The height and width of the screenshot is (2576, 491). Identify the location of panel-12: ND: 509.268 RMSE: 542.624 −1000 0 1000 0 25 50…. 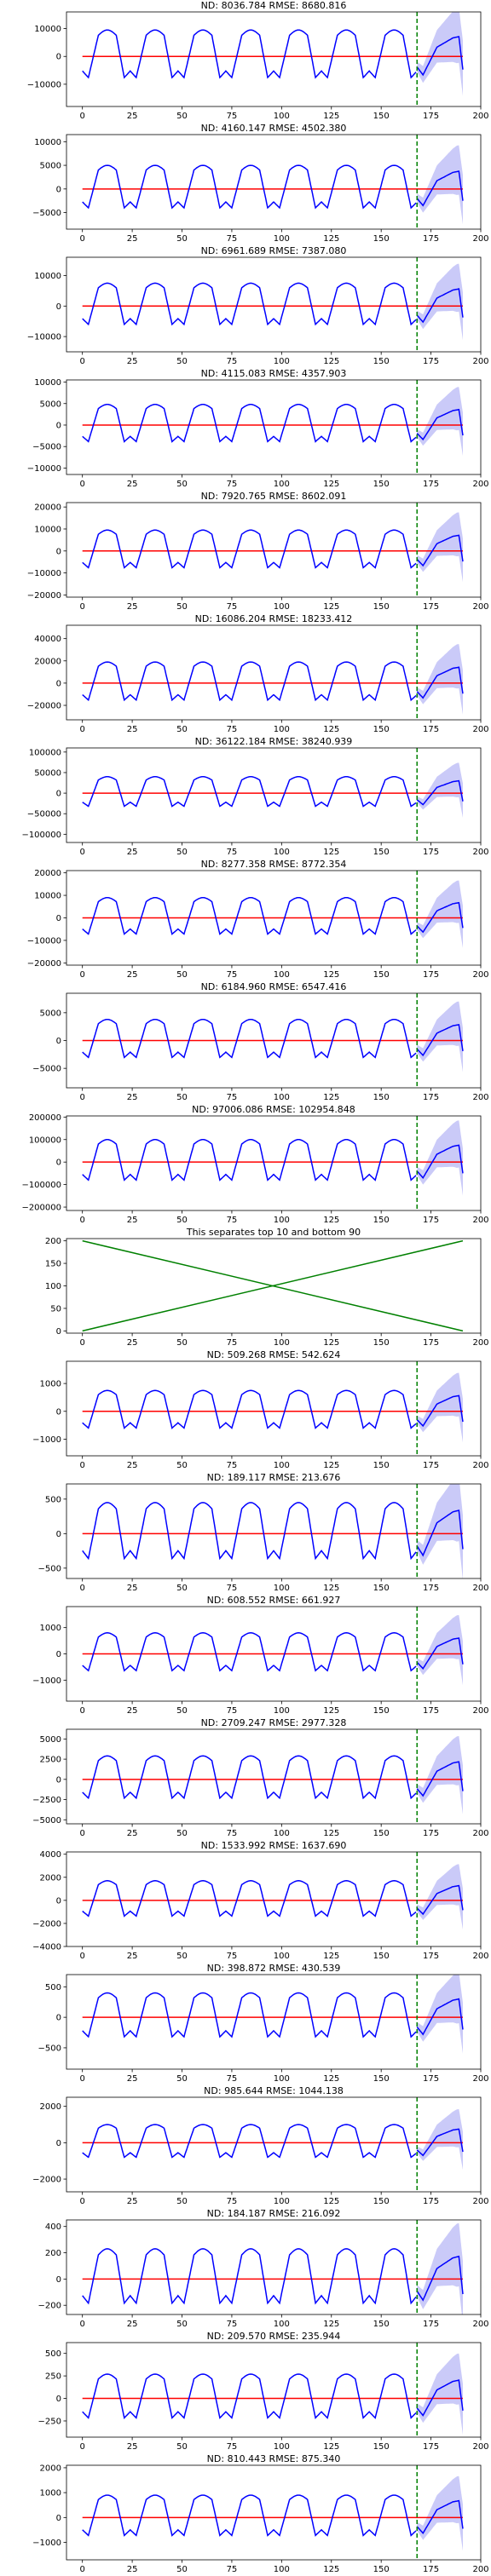
(245, 1410).